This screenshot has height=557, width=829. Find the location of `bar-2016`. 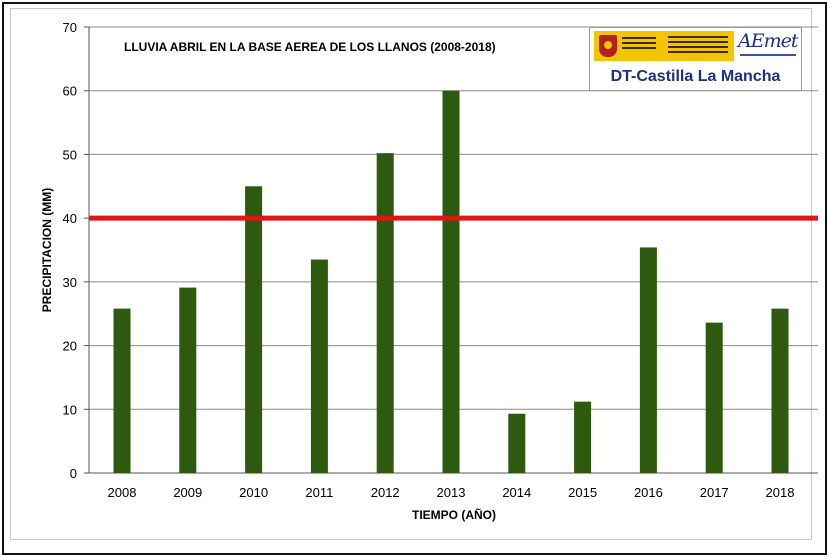

bar-2016 is located at coordinates (648, 360).